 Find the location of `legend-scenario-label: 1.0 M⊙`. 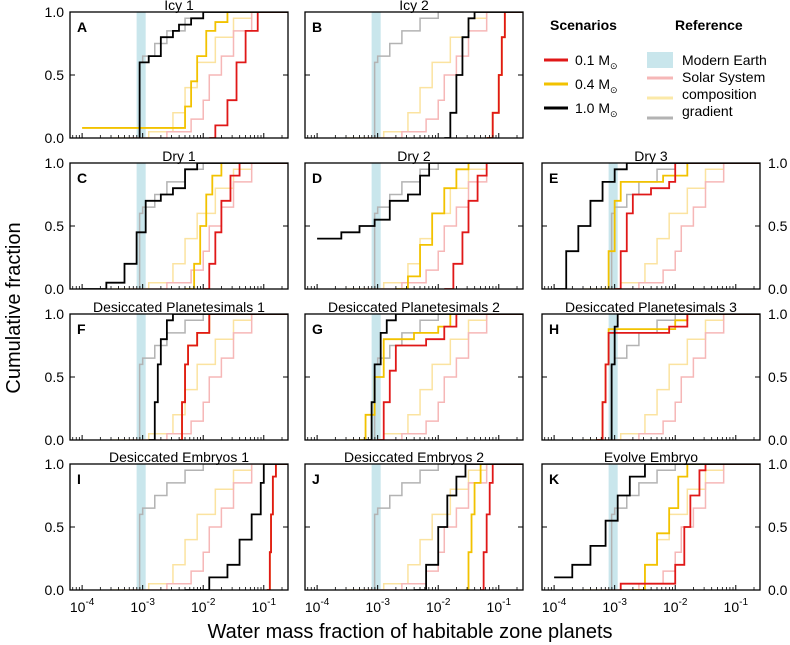

legend-scenario-label: 1.0 M⊙ is located at coordinates (596, 109).